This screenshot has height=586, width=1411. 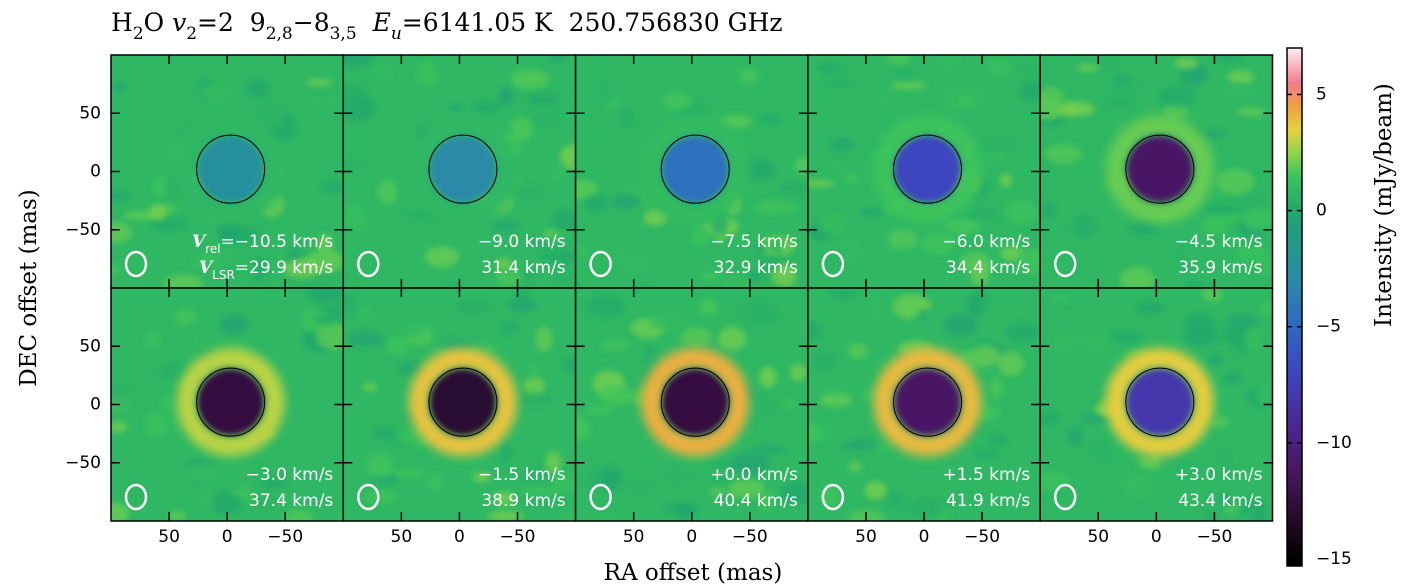 I want to click on vlsr-label: VLSR=29.9 km/s, so click(x=266, y=270).